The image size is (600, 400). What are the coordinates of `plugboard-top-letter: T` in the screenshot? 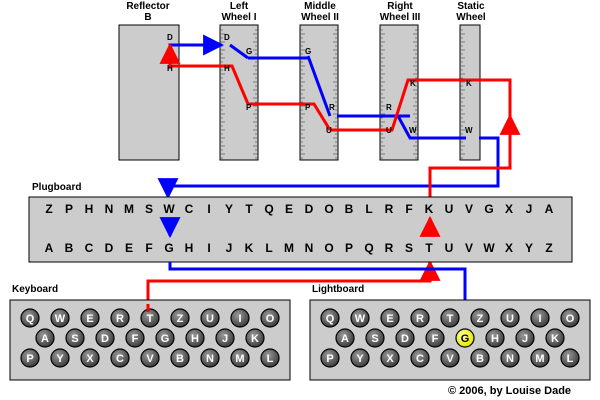 It's located at (249, 209).